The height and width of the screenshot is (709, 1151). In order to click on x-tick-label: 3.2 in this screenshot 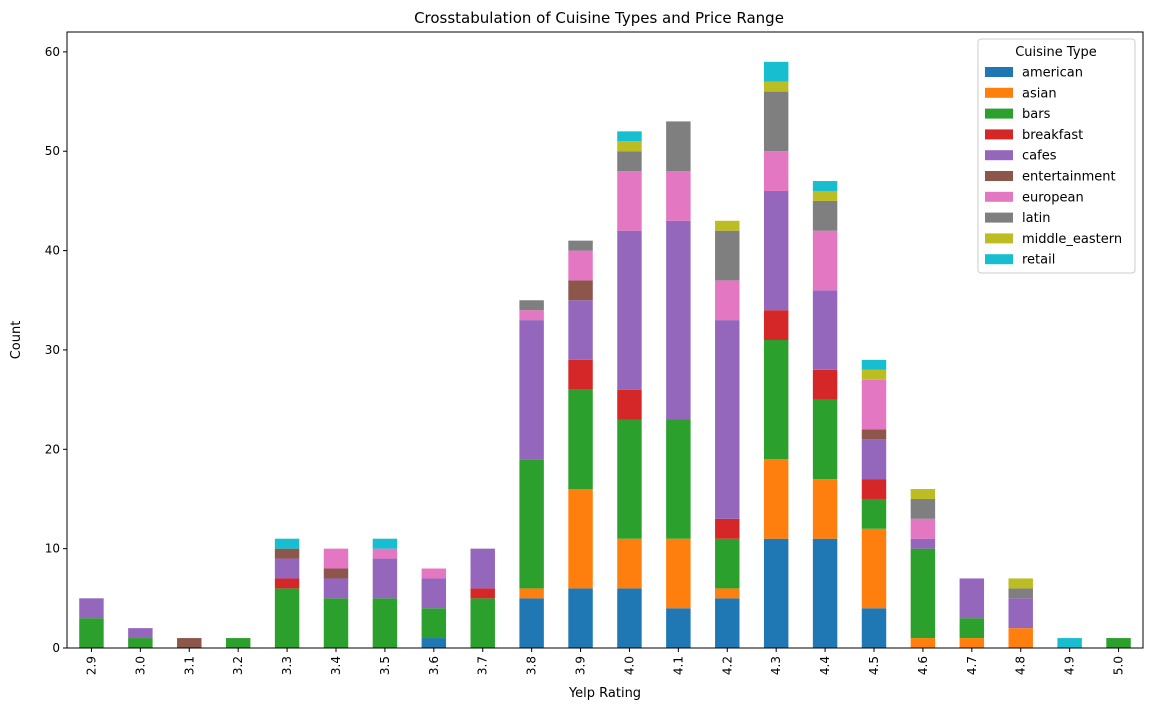, I will do `click(238, 665)`.